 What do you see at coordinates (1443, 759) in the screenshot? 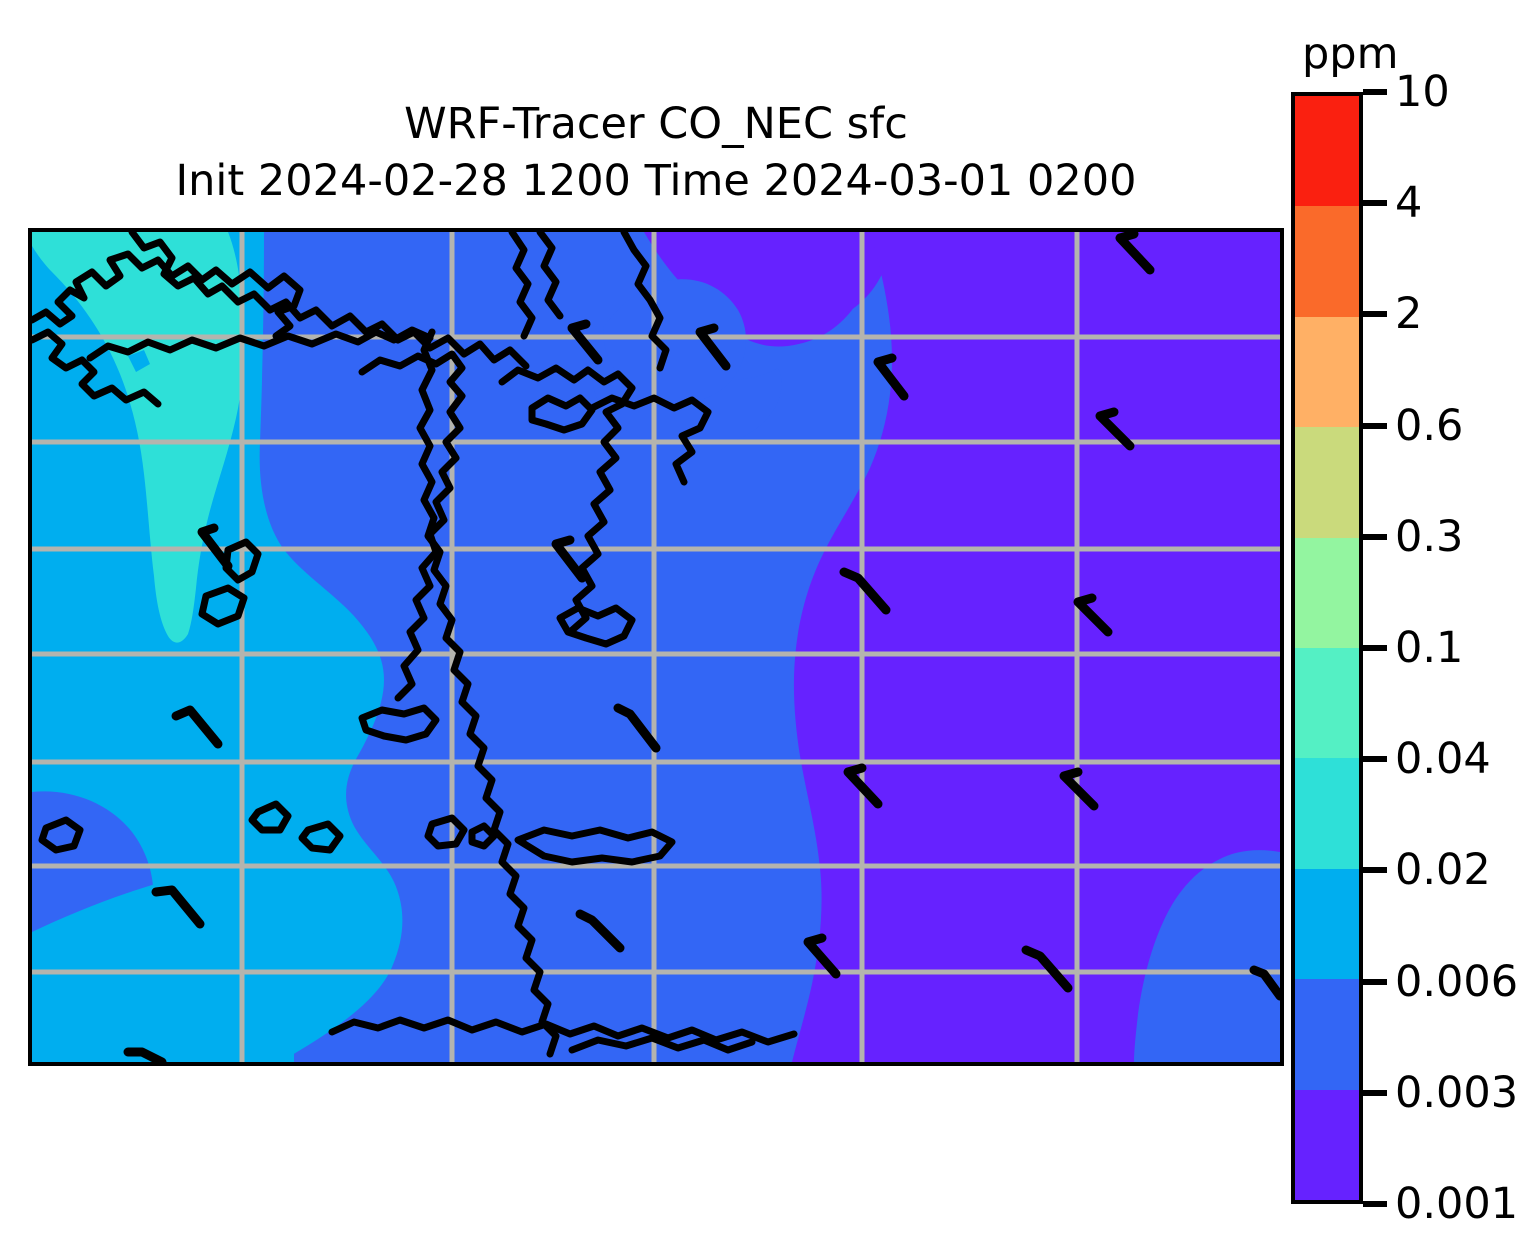
I see `colorbar-tick-label: 0.04` at bounding box center [1443, 759].